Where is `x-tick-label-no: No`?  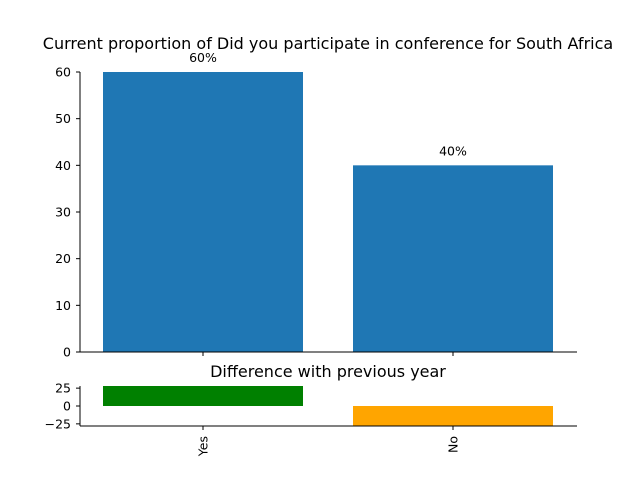 x-tick-label-no: No is located at coordinates (453, 444).